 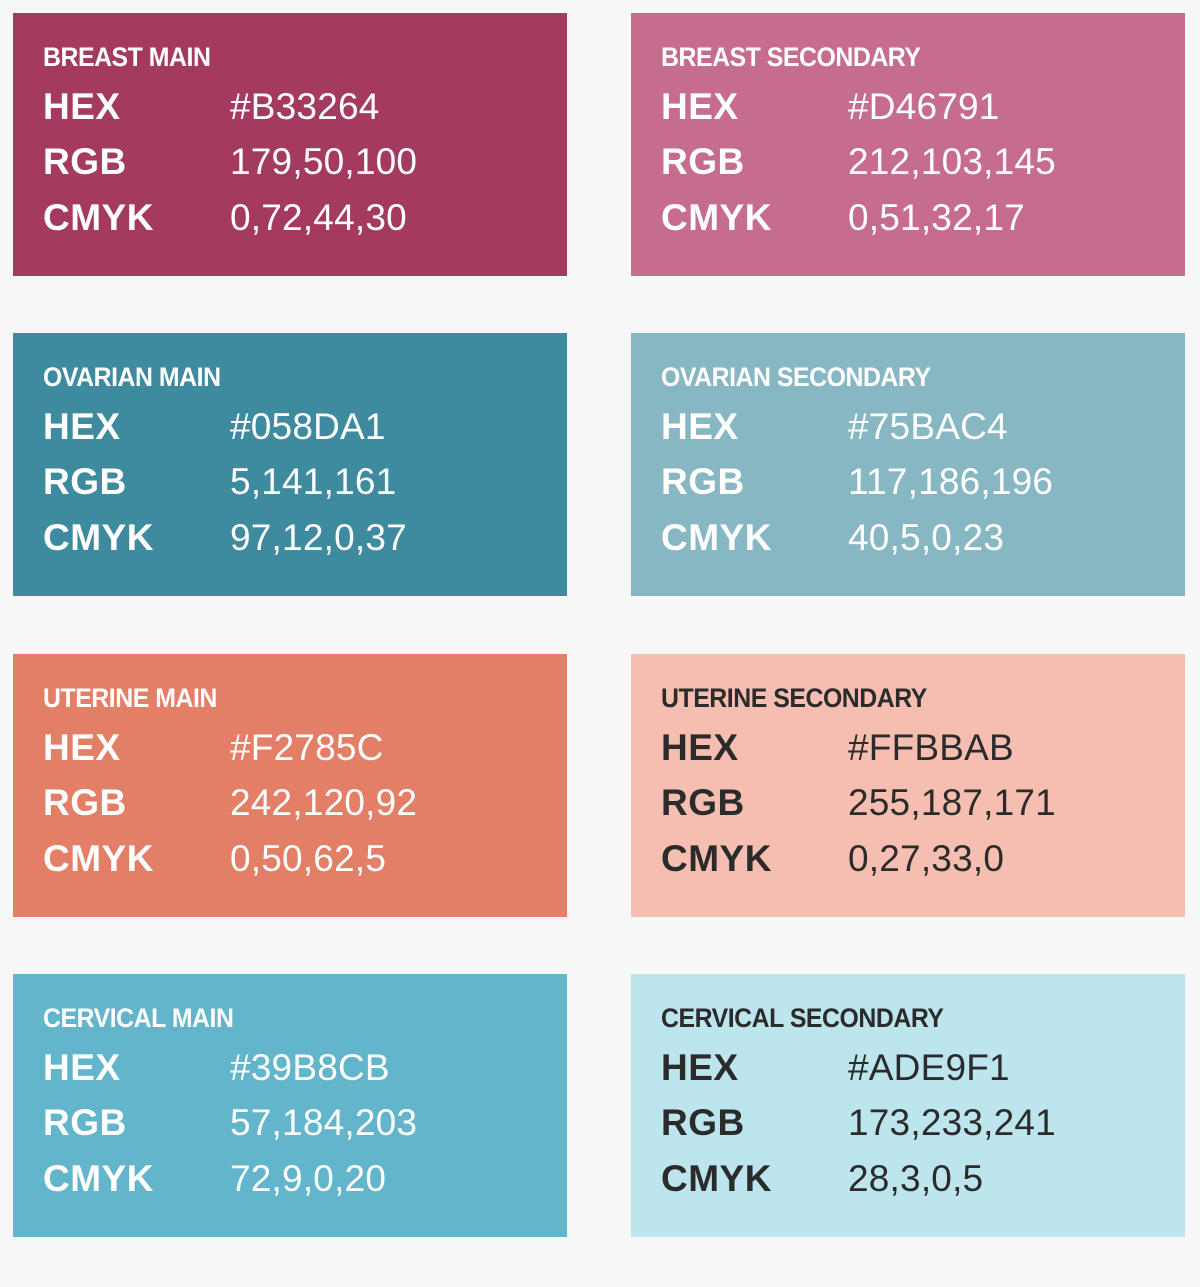 What do you see at coordinates (318, 537) in the screenshot?
I see `cmyk-value: 97,12,0,37` at bounding box center [318, 537].